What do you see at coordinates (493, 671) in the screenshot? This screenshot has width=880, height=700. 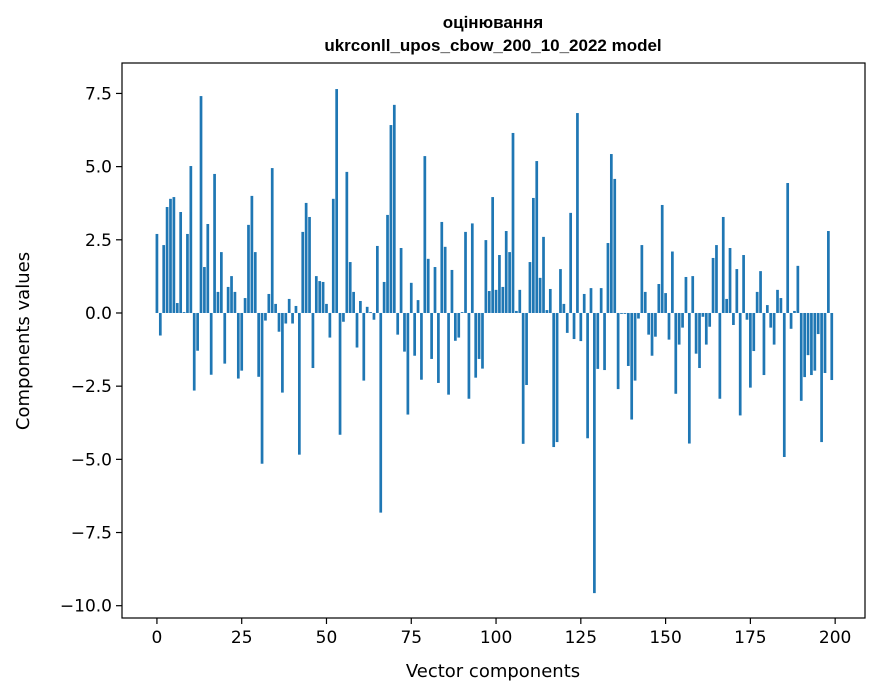 I see `x-axis-label: Vector components` at bounding box center [493, 671].